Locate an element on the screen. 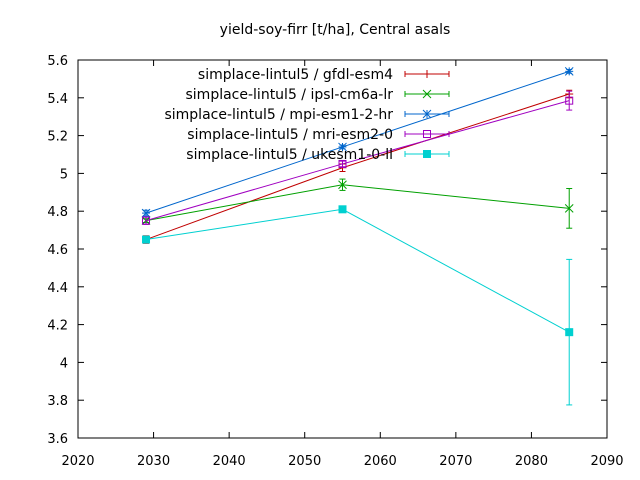  y-tick-label: 5.2 is located at coordinates (57, 137).